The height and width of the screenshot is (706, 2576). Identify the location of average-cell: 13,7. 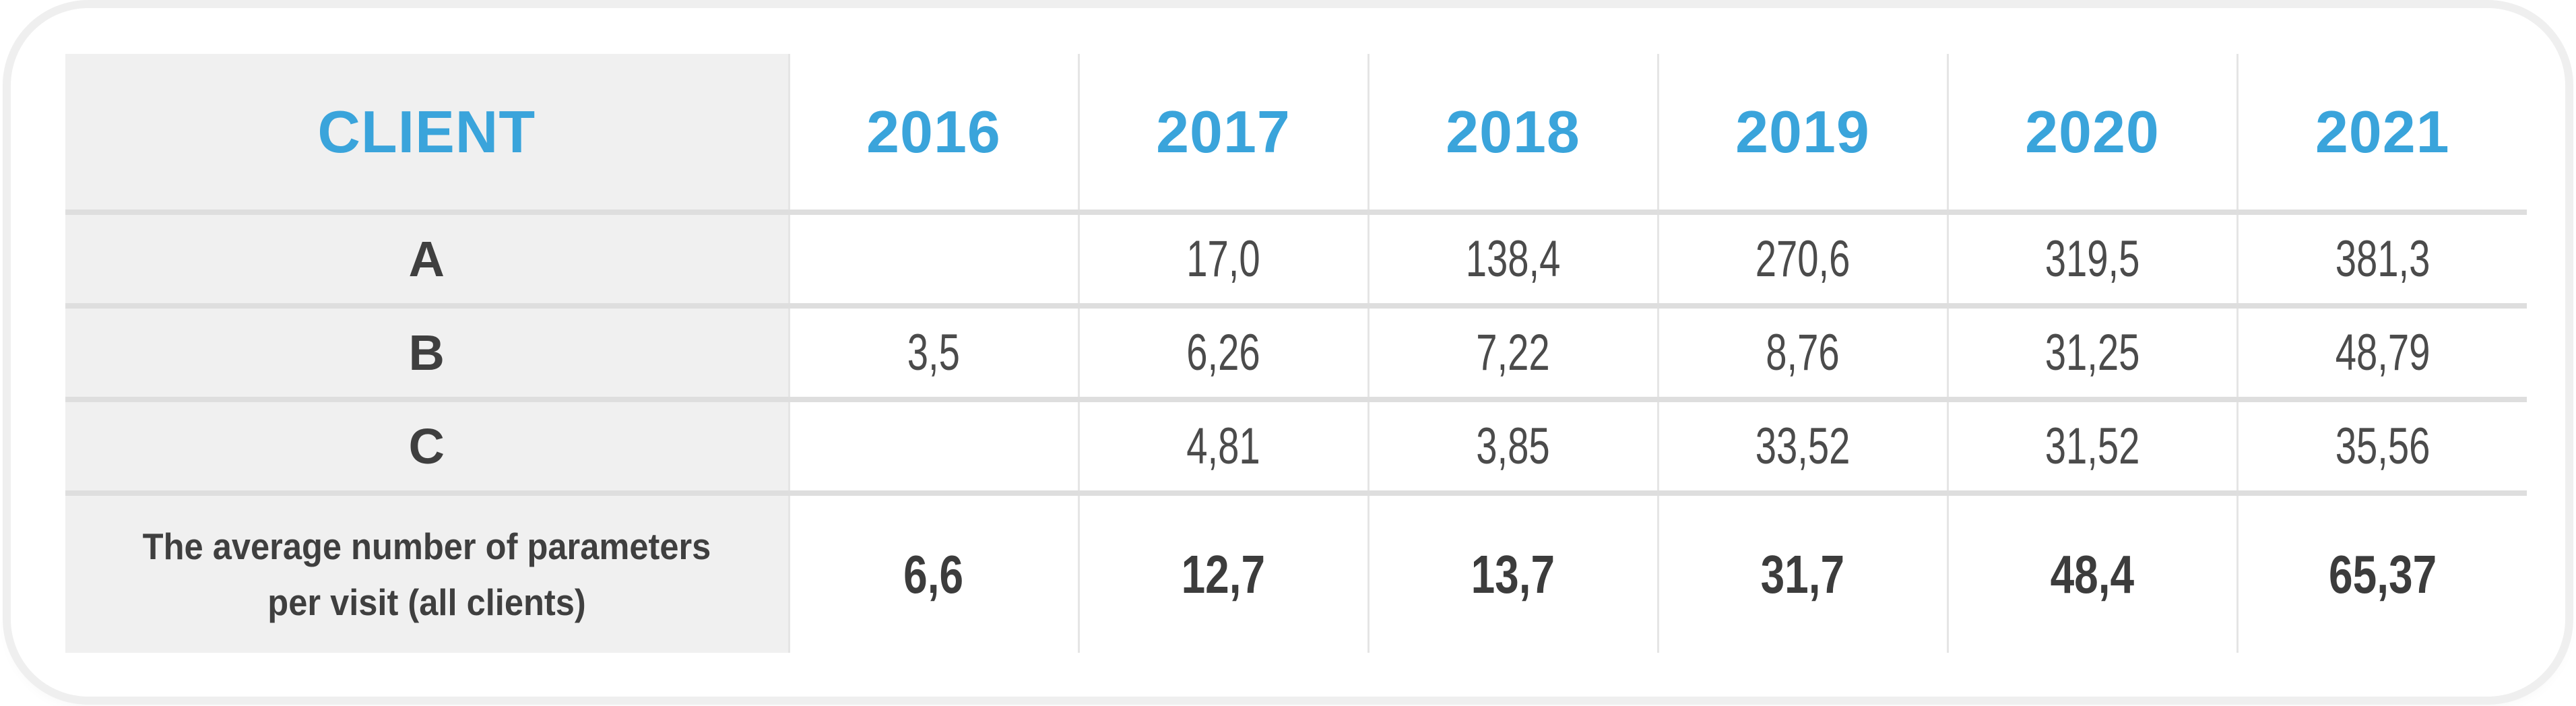
(1514, 573).